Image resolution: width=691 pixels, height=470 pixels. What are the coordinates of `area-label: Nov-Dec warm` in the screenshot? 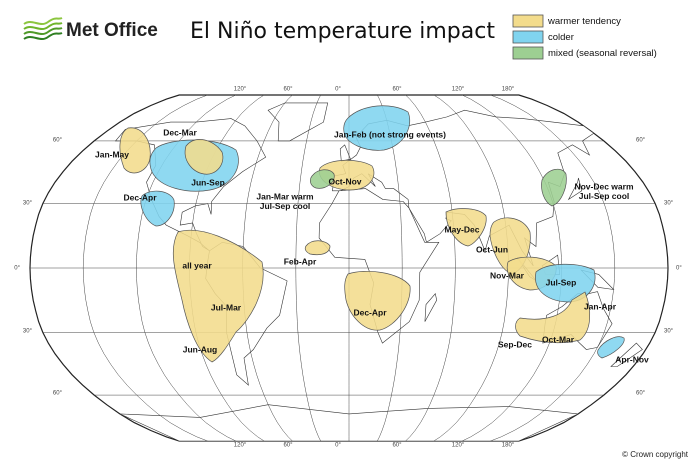 It's located at (603, 186).